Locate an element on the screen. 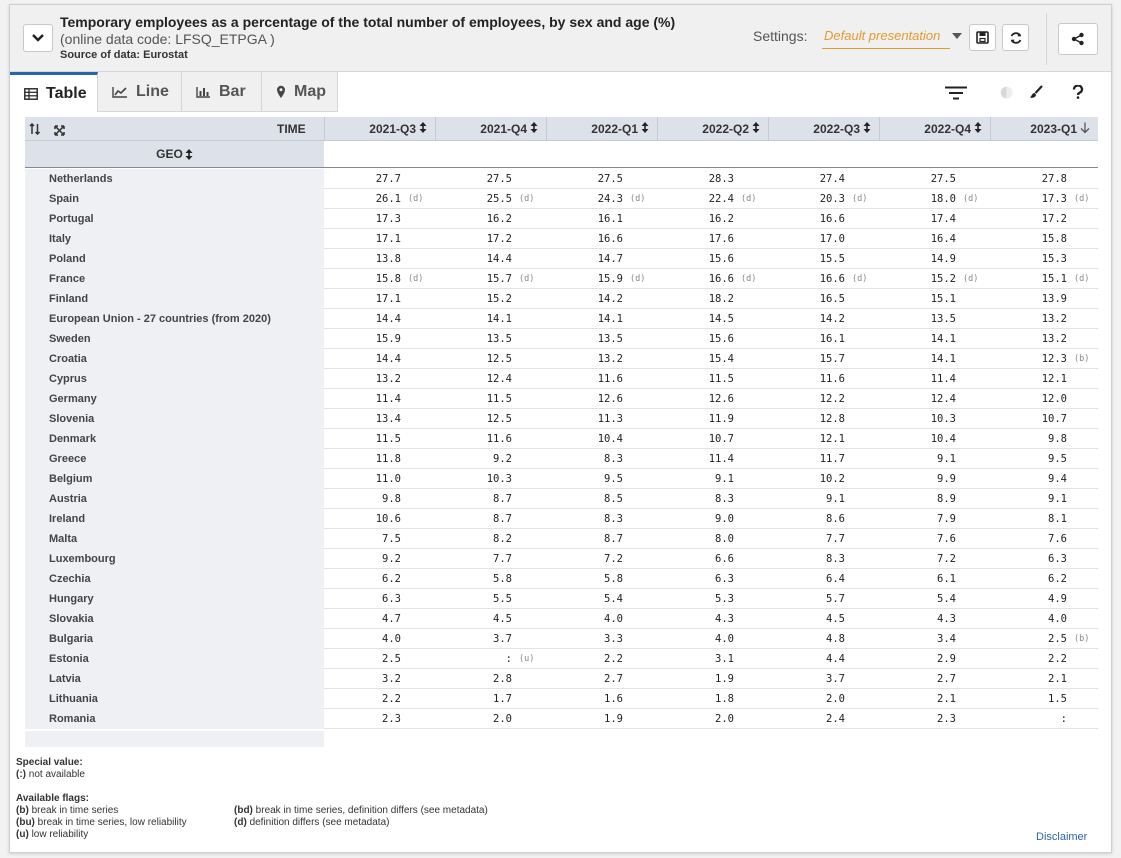 The image size is (1121, 858). sort-button is located at coordinates (35, 131).